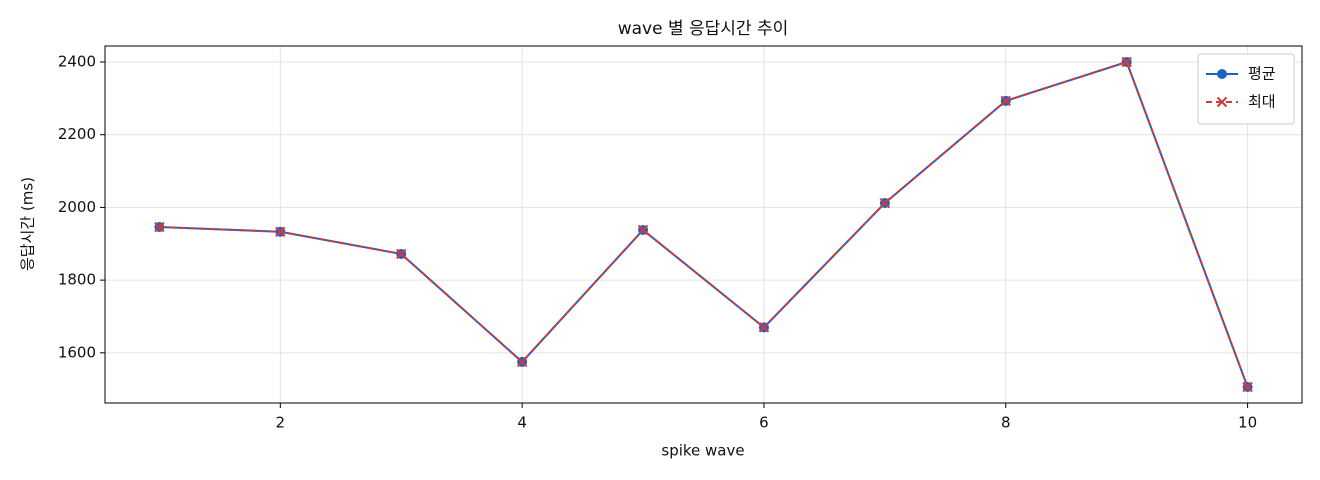 This screenshot has height=480, width=1320. I want to click on y-axis-label: 응답시간 (ms), so click(28, 224).